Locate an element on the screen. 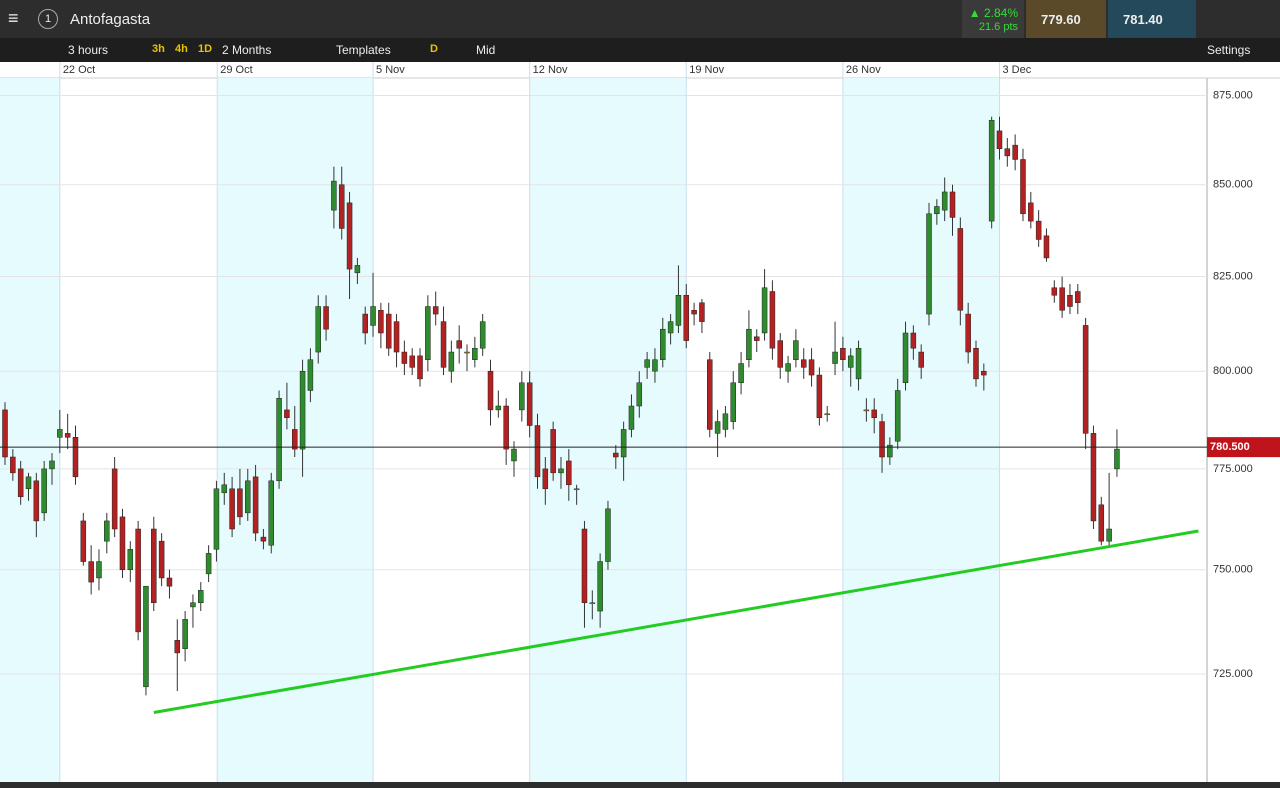  range: 2 Months is located at coordinates (247, 50).